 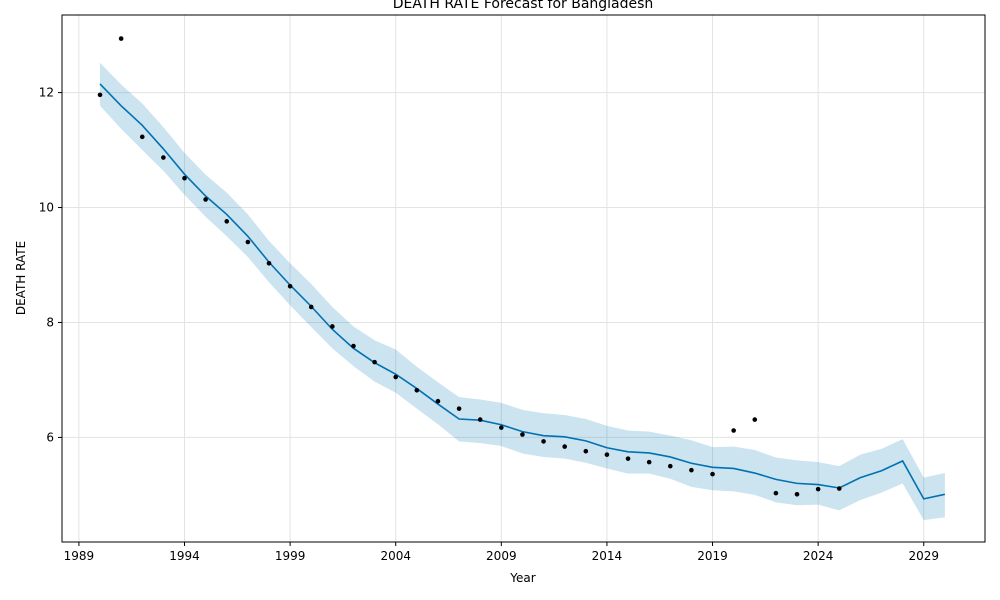 What do you see at coordinates (79, 556) in the screenshot?
I see `x-tick-label: 1989` at bounding box center [79, 556].